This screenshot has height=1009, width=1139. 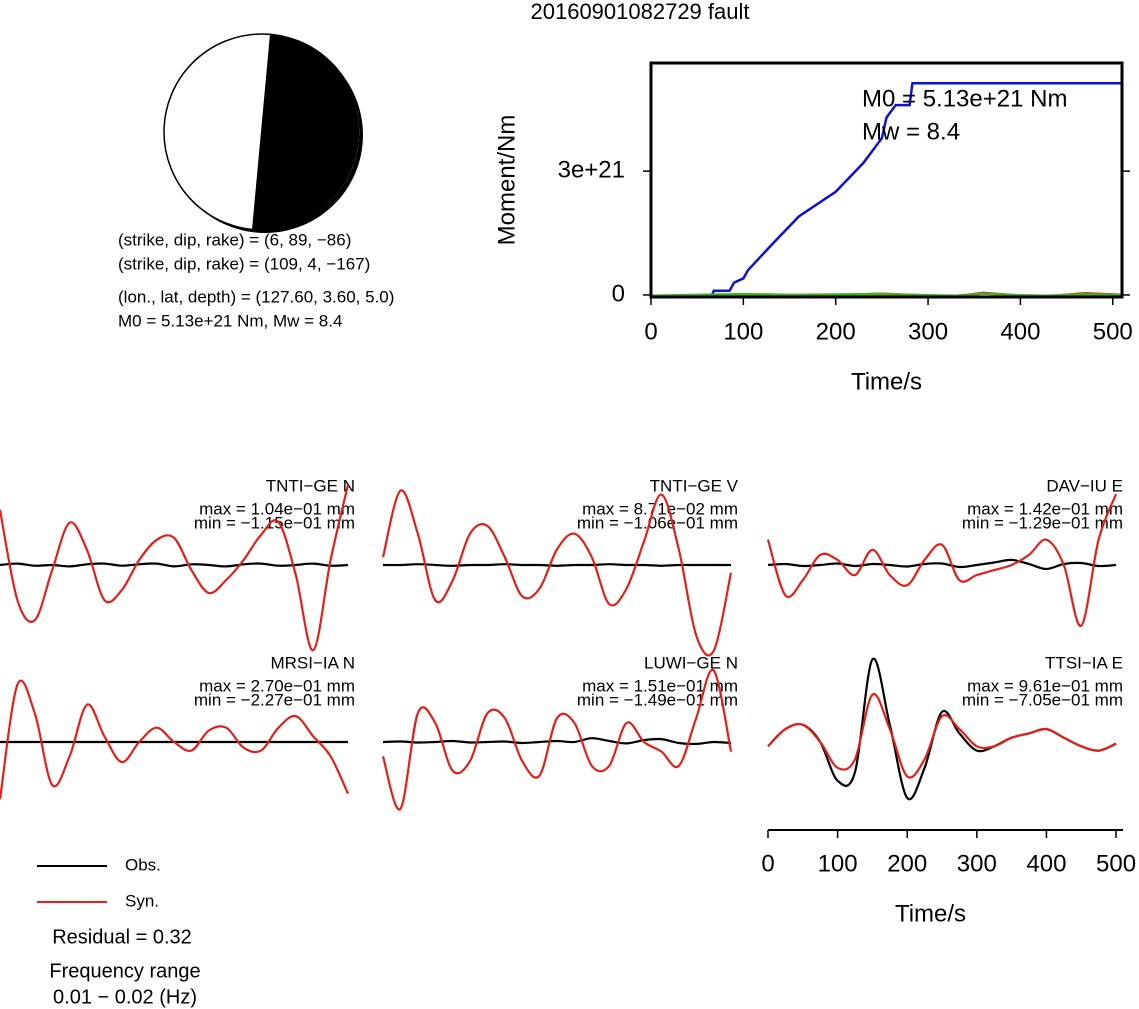 I want to click on min-label: min = −1.49e−01 mm, so click(x=657, y=699).